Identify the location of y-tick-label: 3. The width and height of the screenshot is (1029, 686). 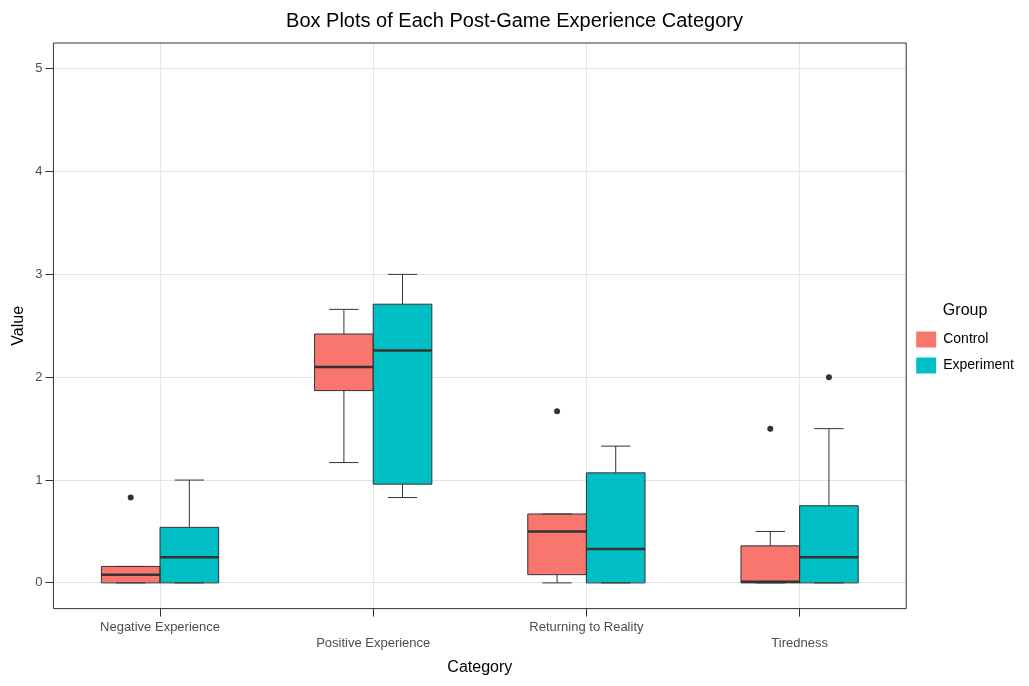
(39, 273).